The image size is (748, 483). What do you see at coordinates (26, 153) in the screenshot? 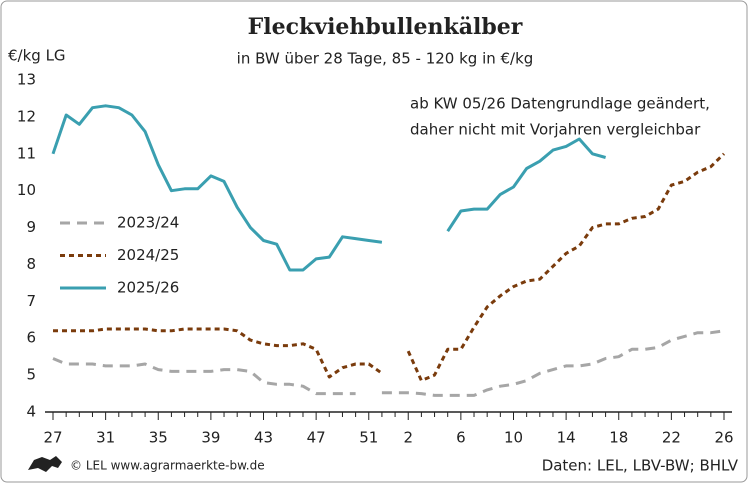
I see `y-tick-label: 11` at bounding box center [26, 153].